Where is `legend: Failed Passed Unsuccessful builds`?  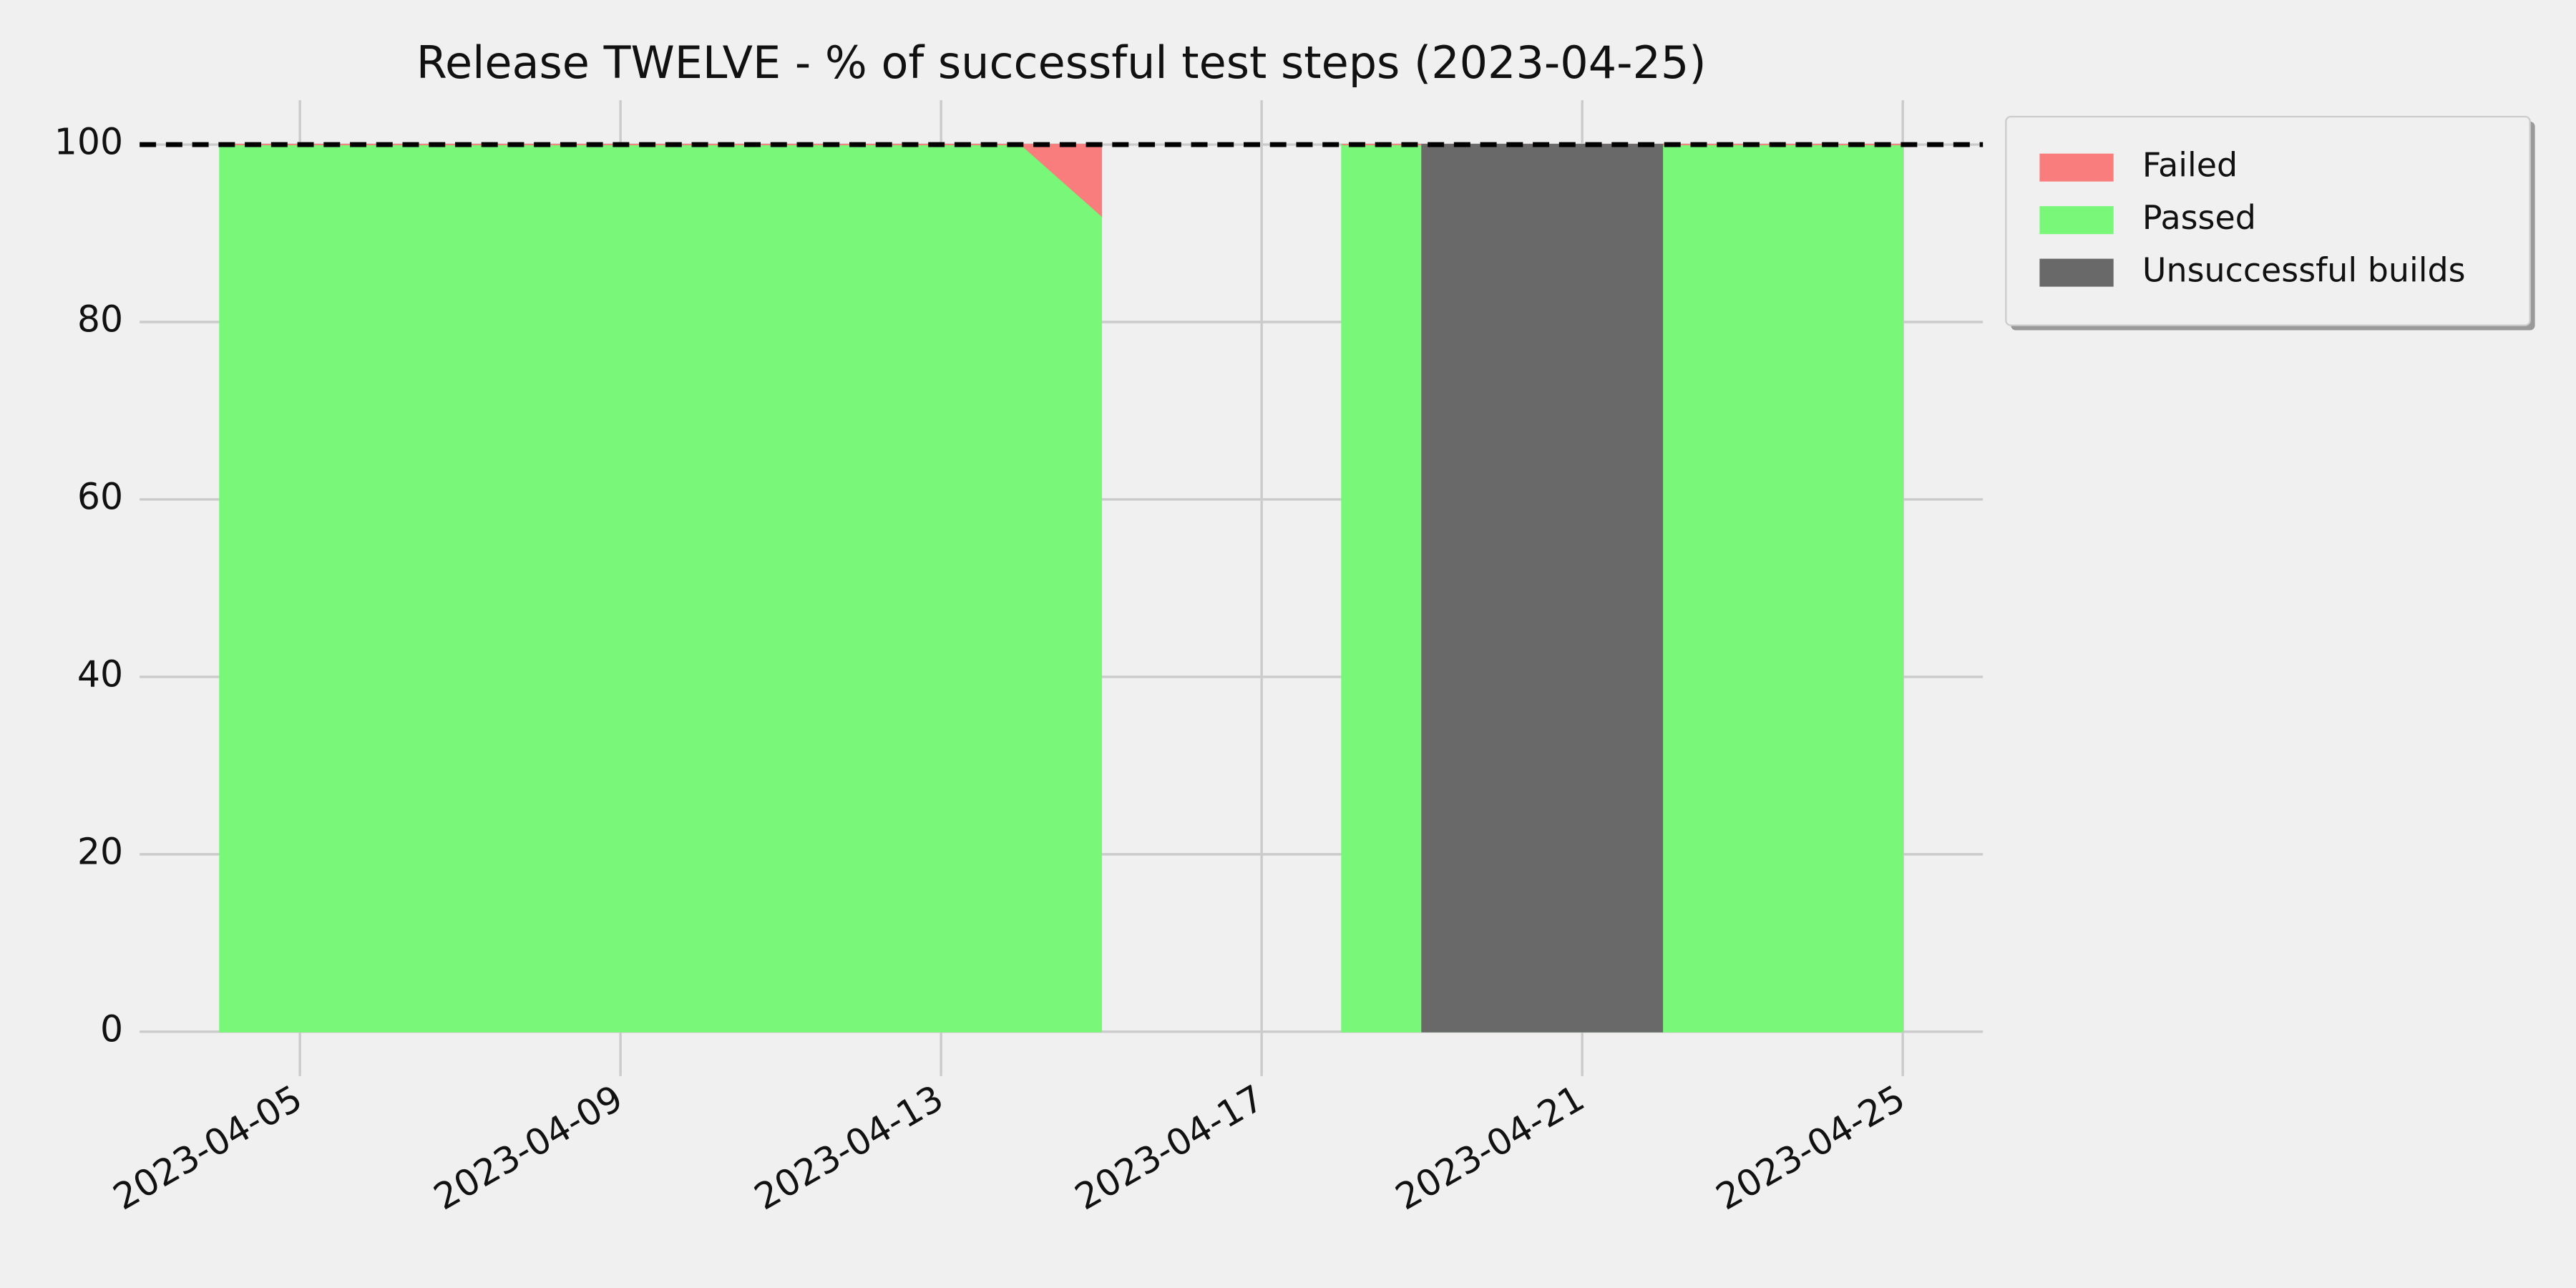
legend: Failed Passed Unsuccessful builds is located at coordinates (2270, 223).